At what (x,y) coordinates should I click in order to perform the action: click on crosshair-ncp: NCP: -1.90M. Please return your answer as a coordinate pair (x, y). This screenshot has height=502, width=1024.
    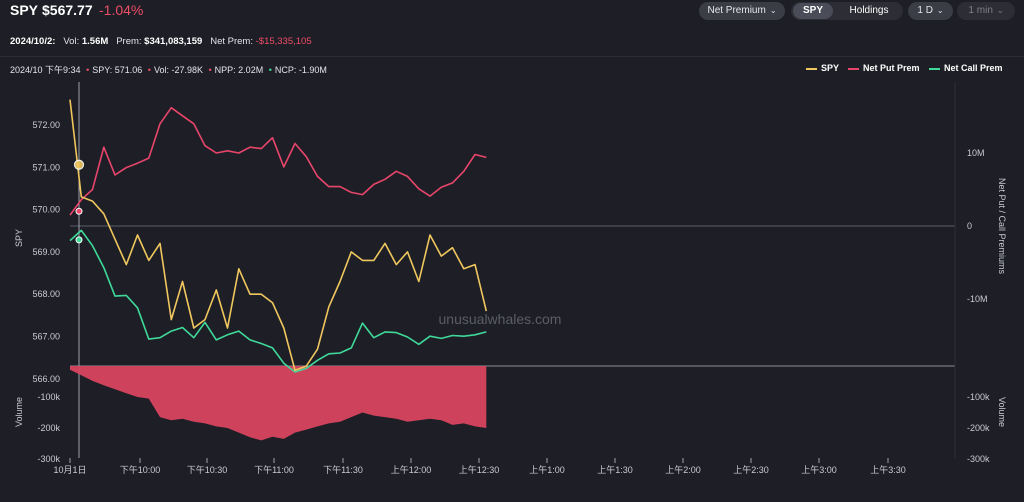
    Looking at the image, I should click on (300, 70).